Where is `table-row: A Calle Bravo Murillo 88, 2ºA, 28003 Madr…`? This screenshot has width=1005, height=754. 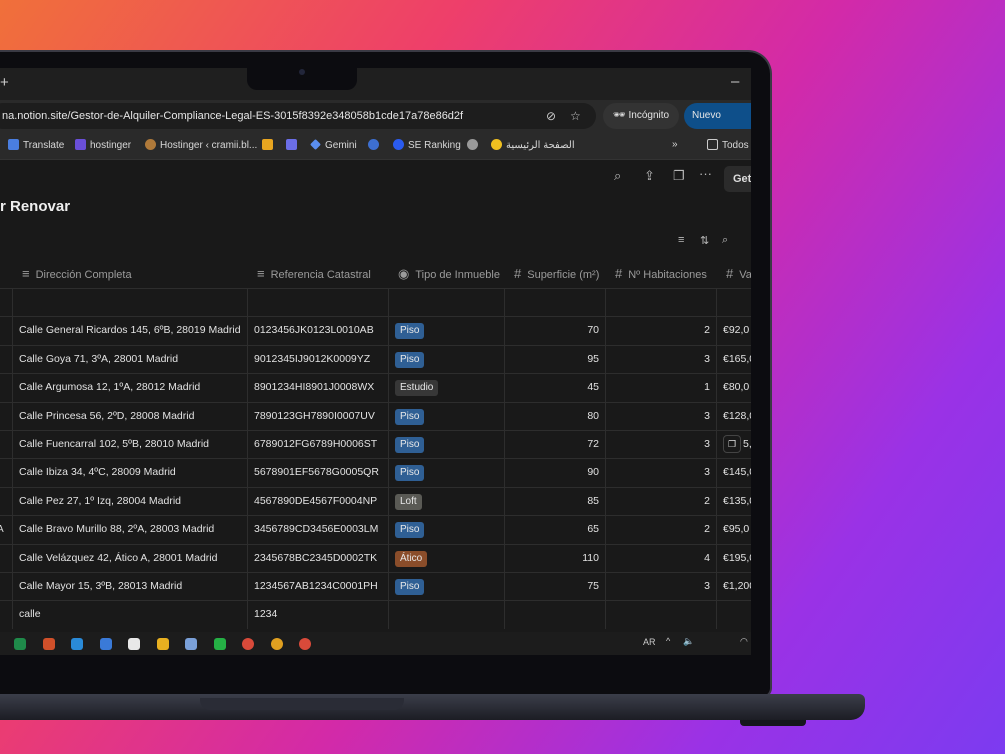 table-row: A Calle Bravo Murillo 88, 2ºA, 28003 Madr… is located at coordinates (375, 529).